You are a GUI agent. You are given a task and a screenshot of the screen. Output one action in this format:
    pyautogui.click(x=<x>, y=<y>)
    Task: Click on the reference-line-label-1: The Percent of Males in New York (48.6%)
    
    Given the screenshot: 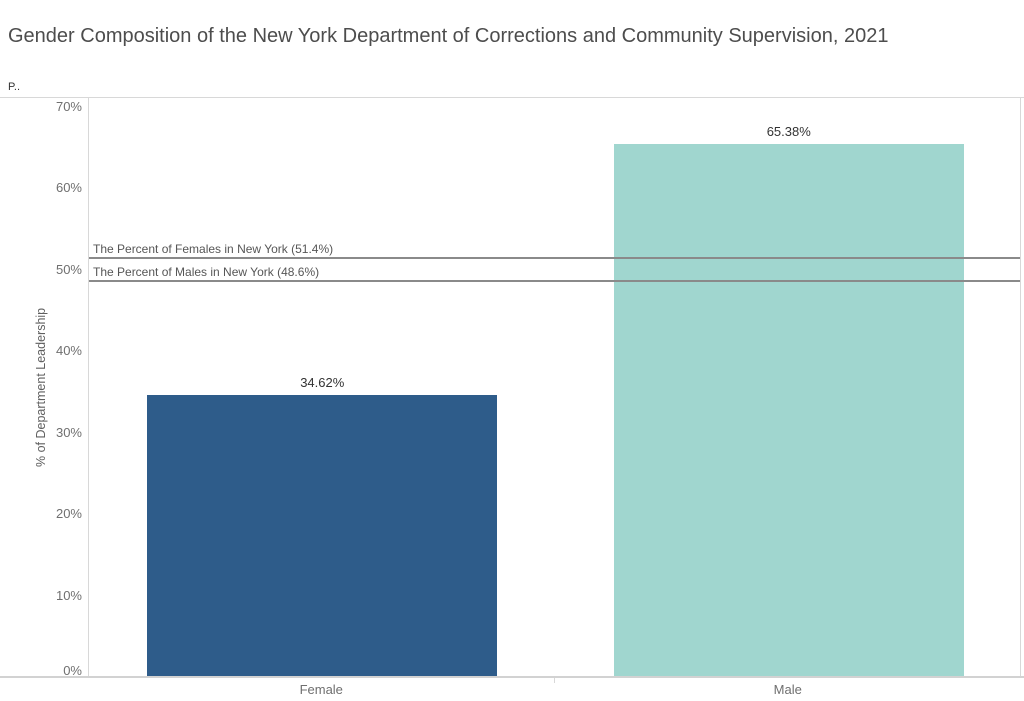 What is the action you would take?
    pyautogui.click(x=206, y=272)
    